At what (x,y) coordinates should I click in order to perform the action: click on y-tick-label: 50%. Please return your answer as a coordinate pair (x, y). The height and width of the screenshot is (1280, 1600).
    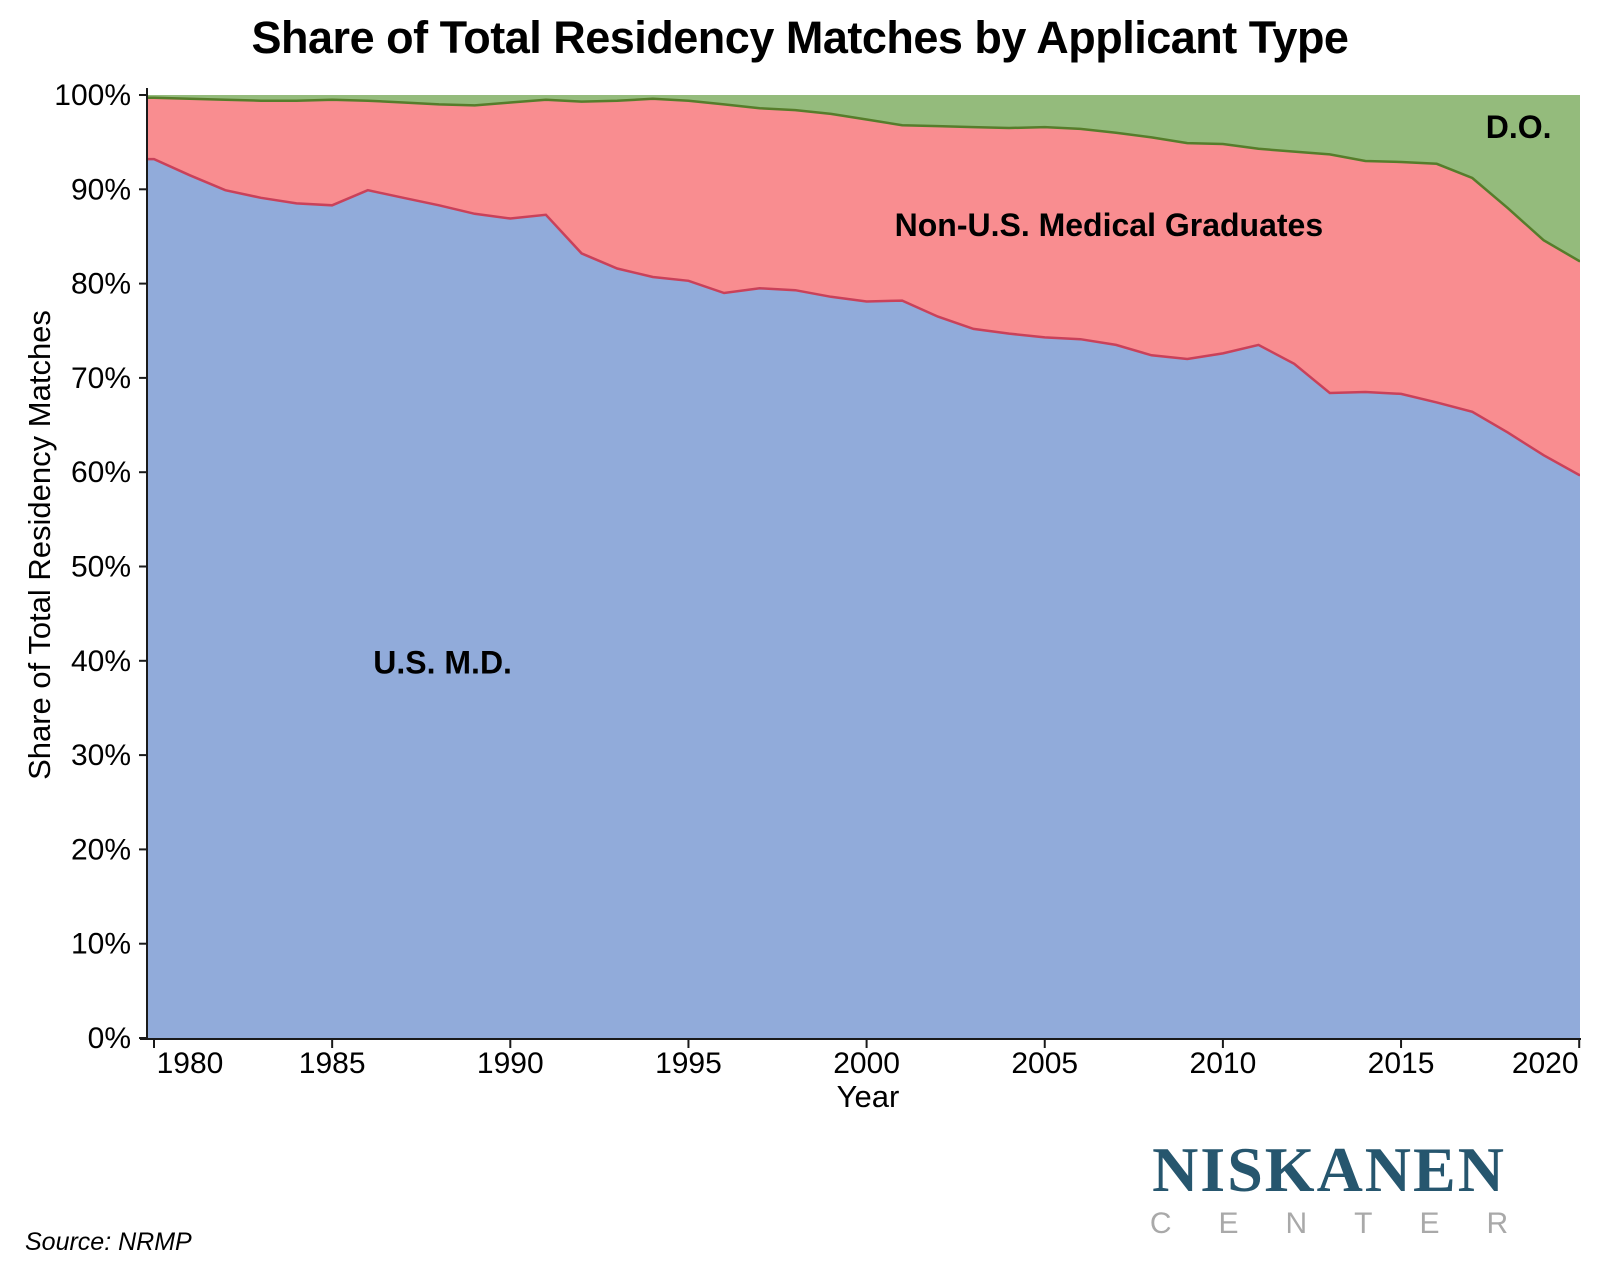
    Looking at the image, I should click on (101, 567).